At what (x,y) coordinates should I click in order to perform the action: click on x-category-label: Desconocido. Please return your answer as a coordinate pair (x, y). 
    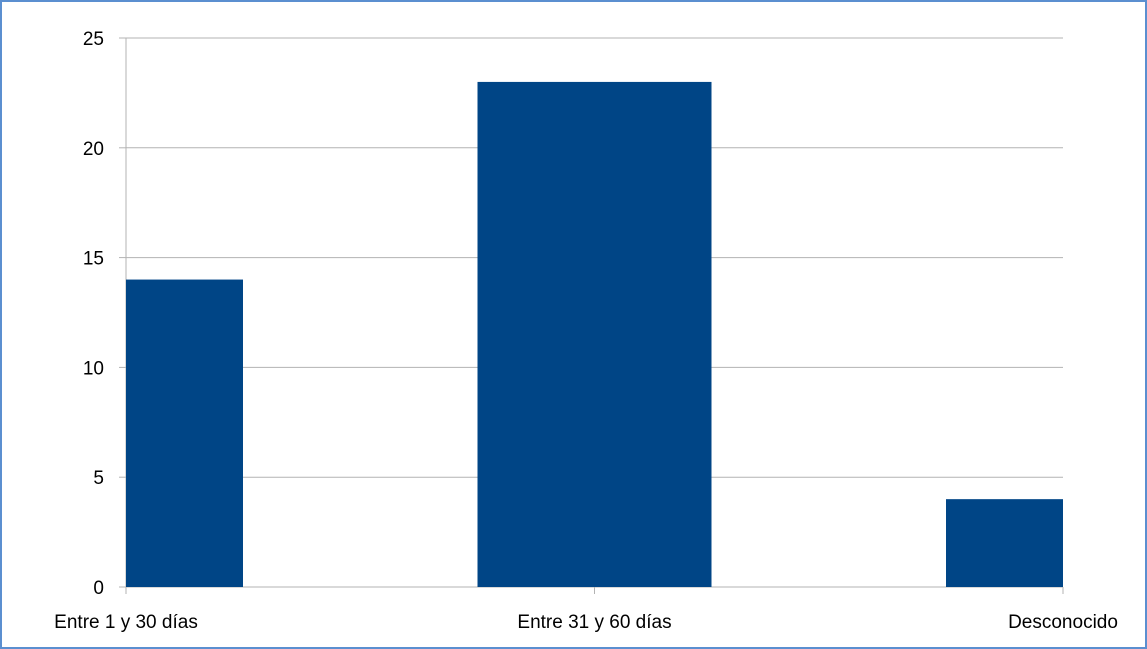
    Looking at the image, I should click on (1063, 622).